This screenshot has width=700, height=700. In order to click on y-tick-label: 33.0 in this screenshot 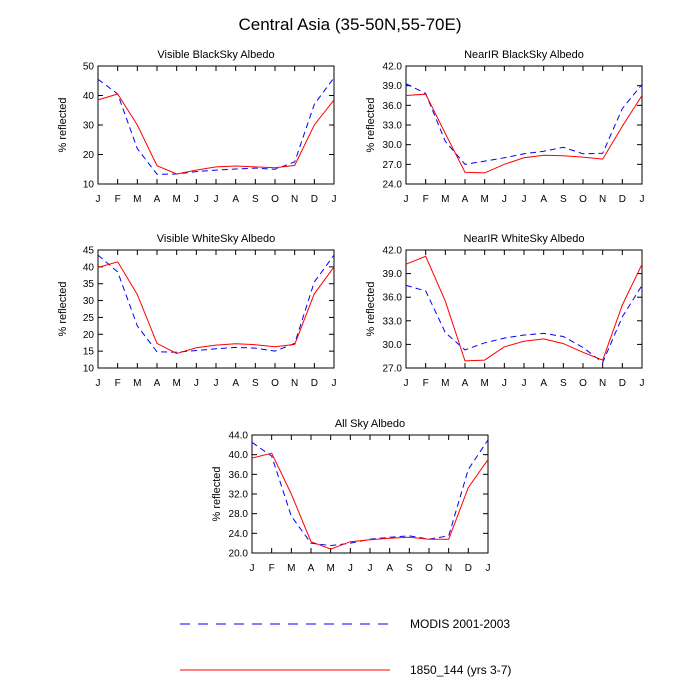, I will do `click(393, 126)`.